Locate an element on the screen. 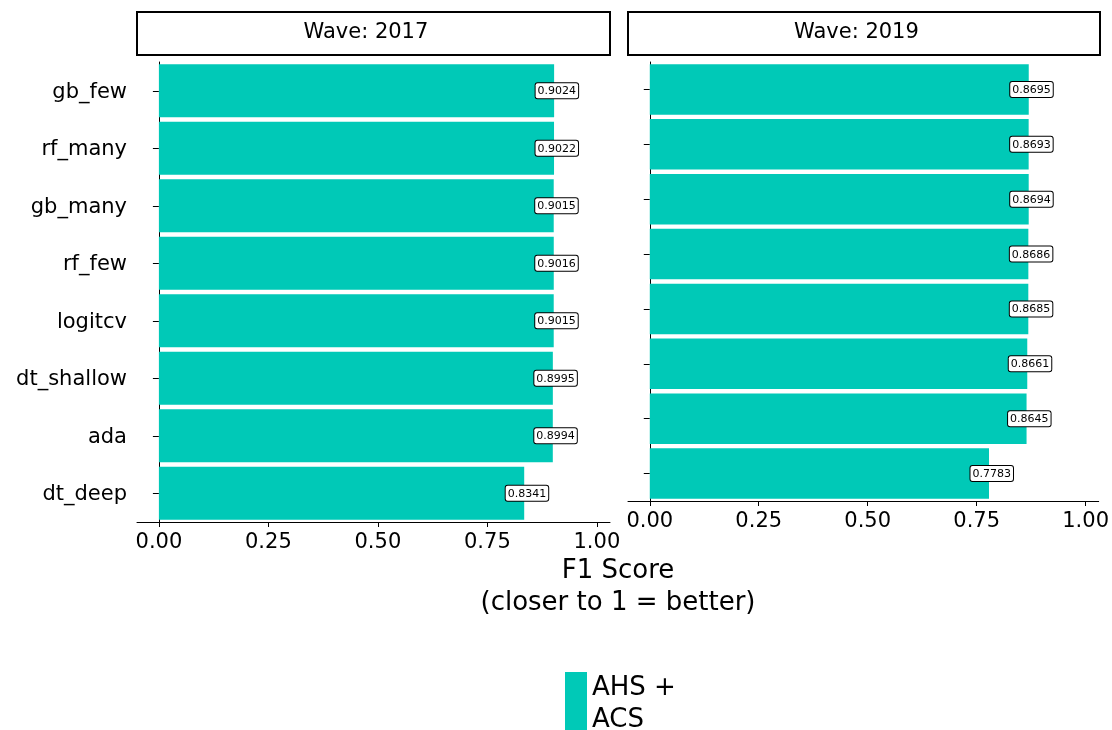  data-label: 0.9022 is located at coordinates (557, 148).